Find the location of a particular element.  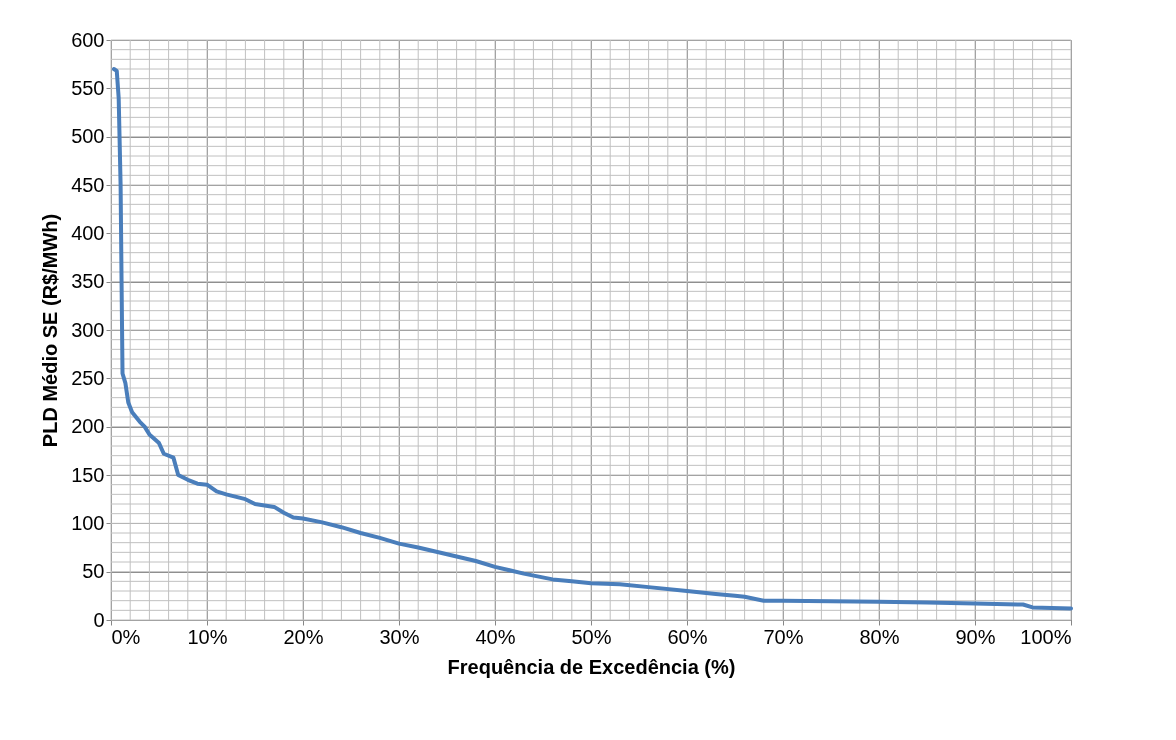

y-tick-label: 50 is located at coordinates (93, 571).